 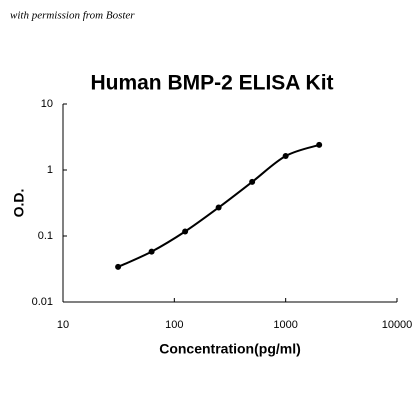 I want to click on y-tick-label: 10, so click(x=47, y=104).